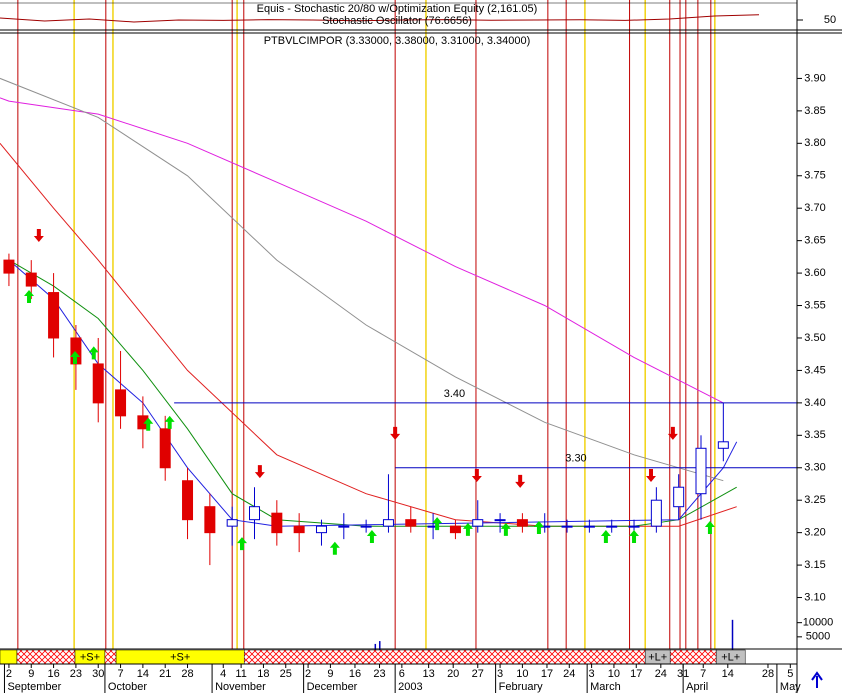 Image resolution: width=842 pixels, height=693 pixels. Describe the element at coordinates (697, 687) in the screenshot. I see `month-label: April` at that location.